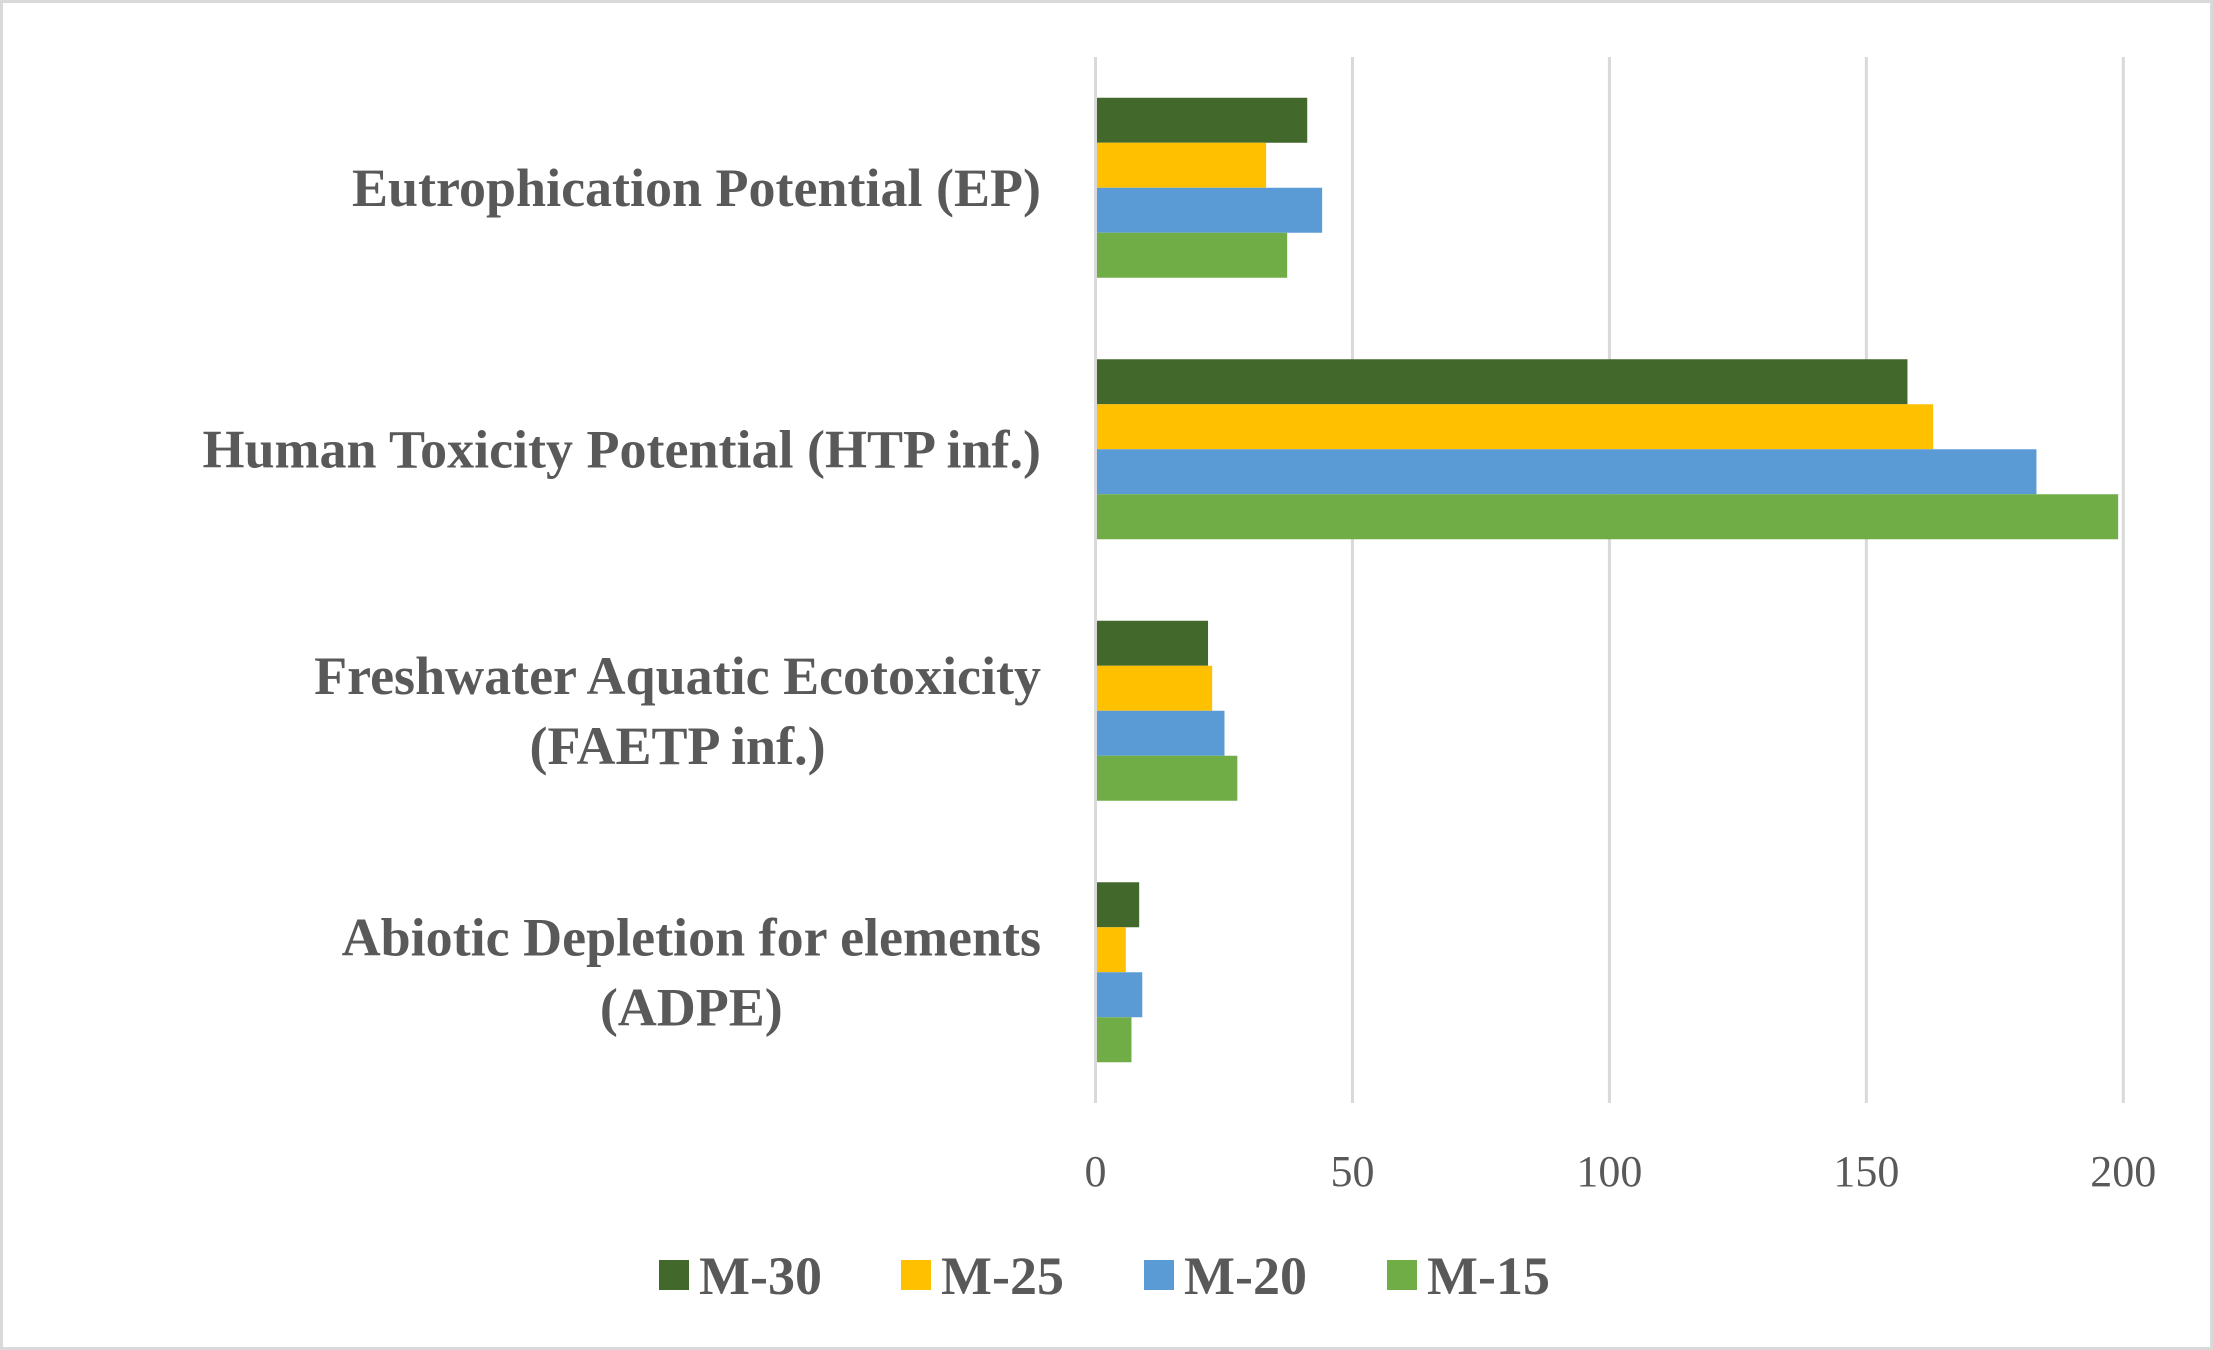 This screenshot has height=1350, width=2213. Describe the element at coordinates (1488, 1276) in the screenshot. I see `legend-label: M-15` at that location.